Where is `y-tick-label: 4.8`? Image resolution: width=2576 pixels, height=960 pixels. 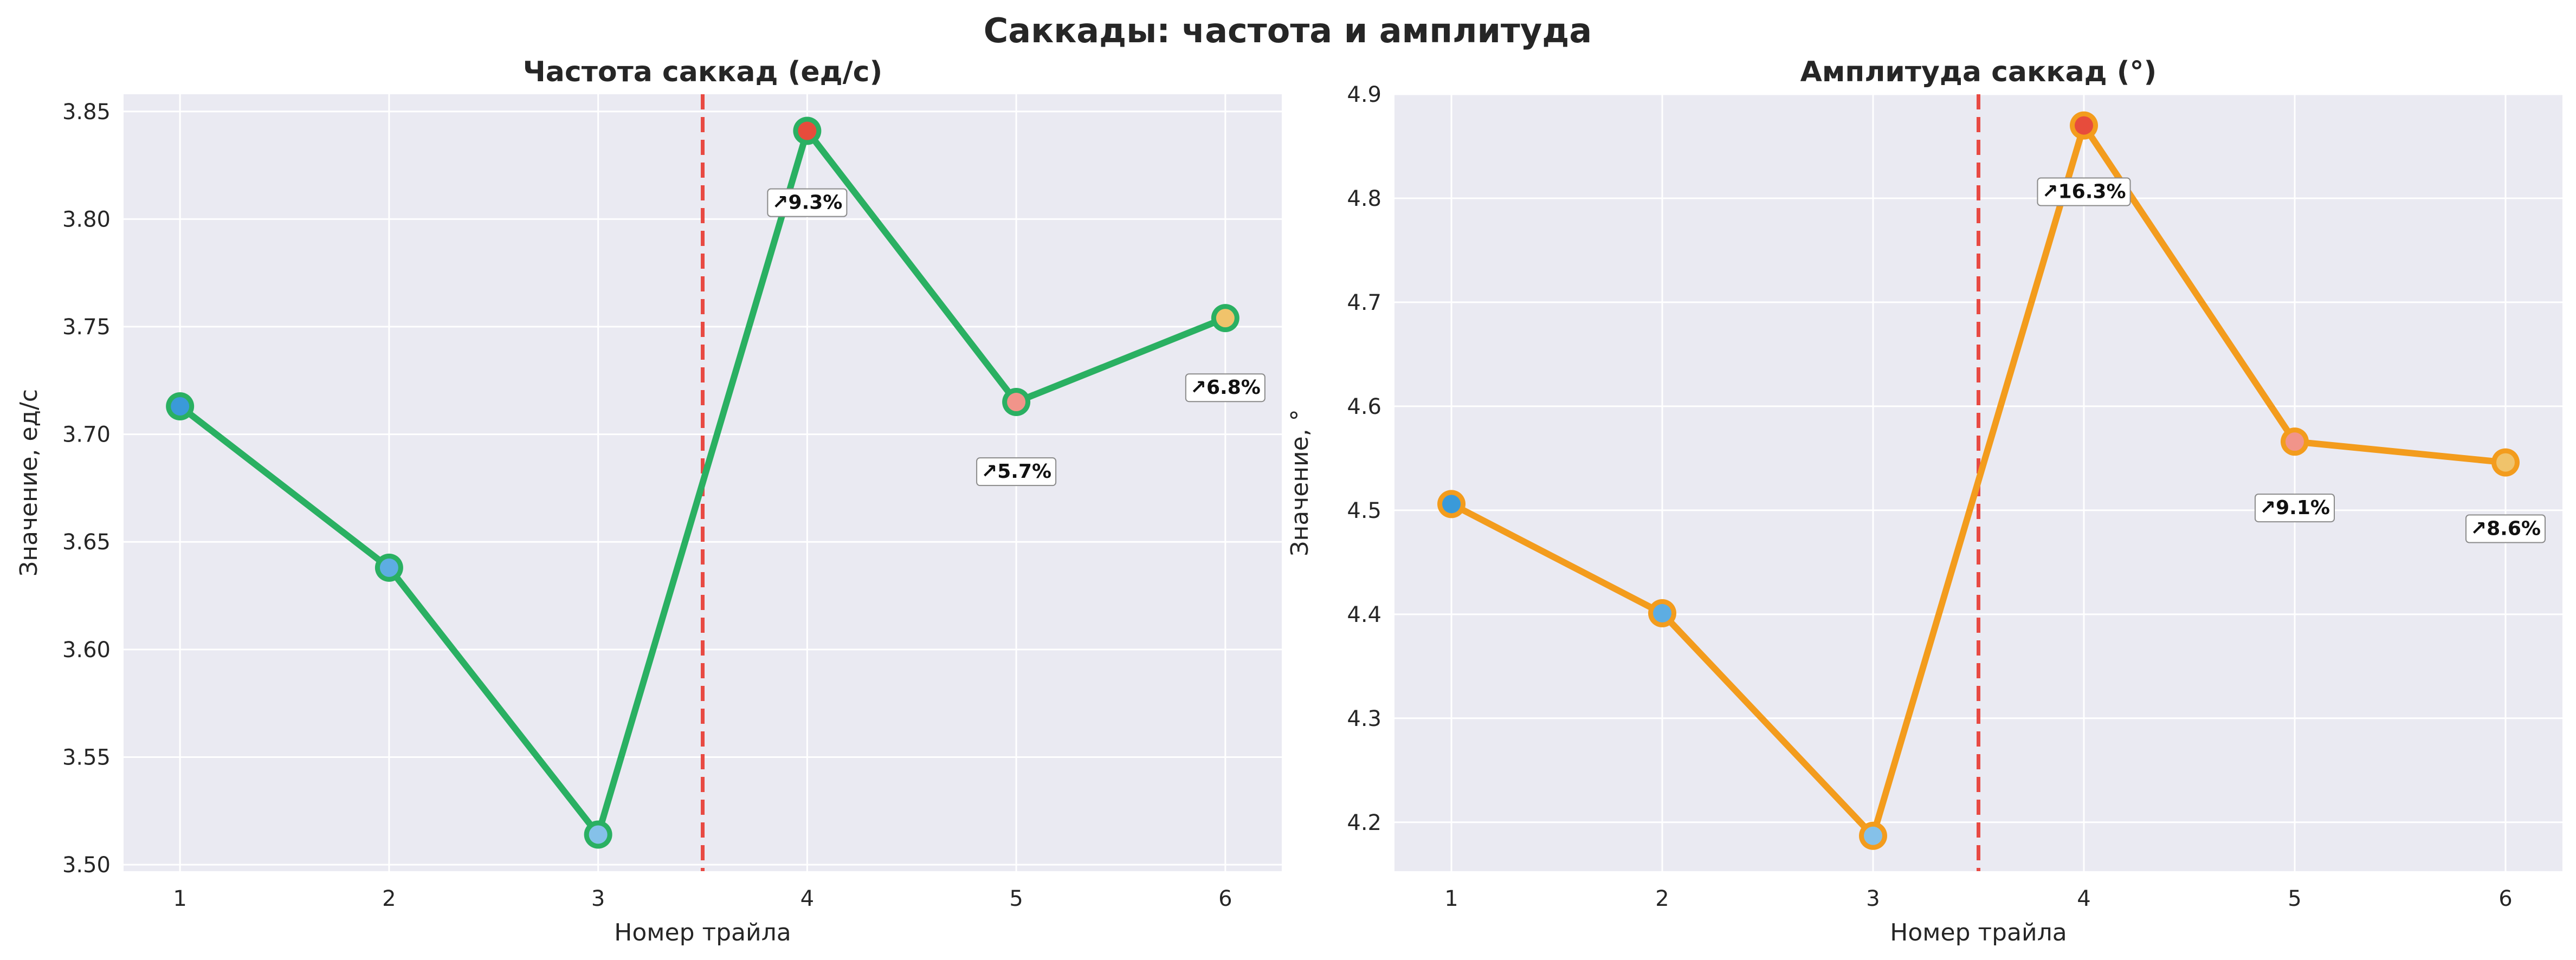
y-tick-label: 4.8 is located at coordinates (1364, 199).